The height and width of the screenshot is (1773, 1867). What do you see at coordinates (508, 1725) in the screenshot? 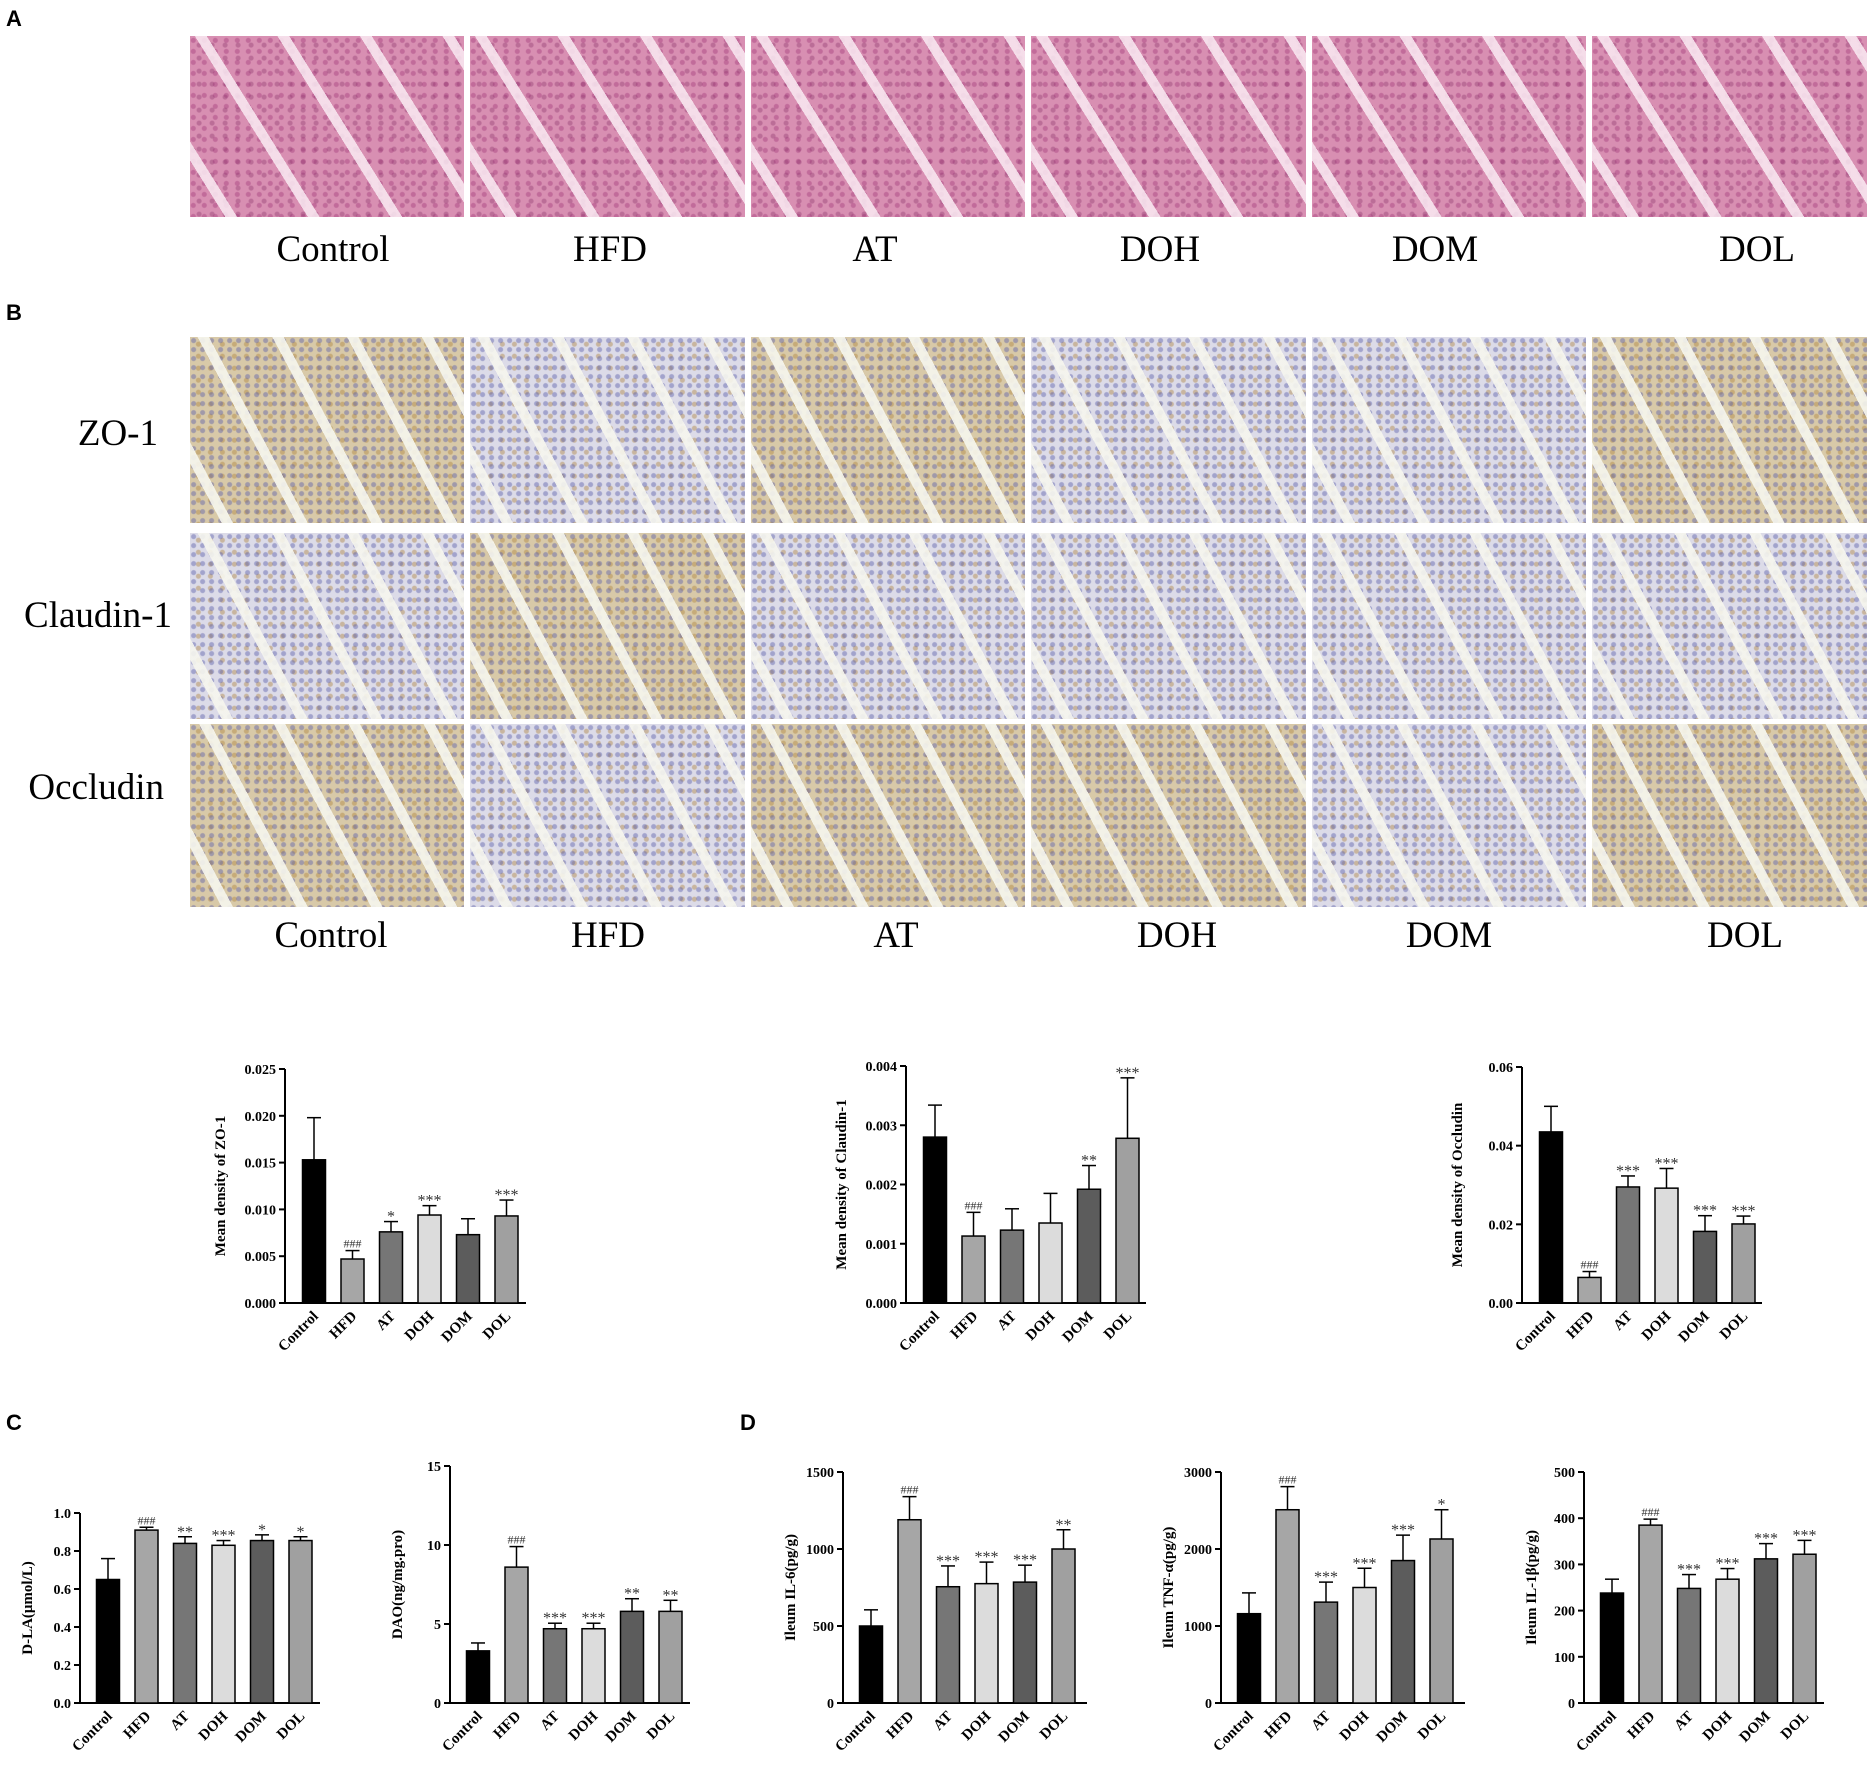
I see `dao-x-tick-label: HFD` at bounding box center [508, 1725].